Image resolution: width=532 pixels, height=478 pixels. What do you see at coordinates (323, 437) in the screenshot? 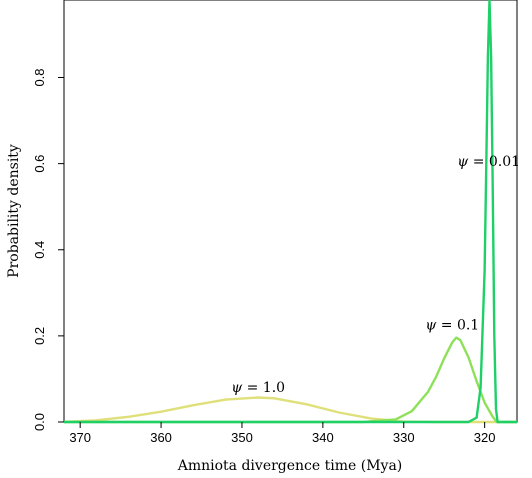
I see `x-tick-label: 340` at bounding box center [323, 437].